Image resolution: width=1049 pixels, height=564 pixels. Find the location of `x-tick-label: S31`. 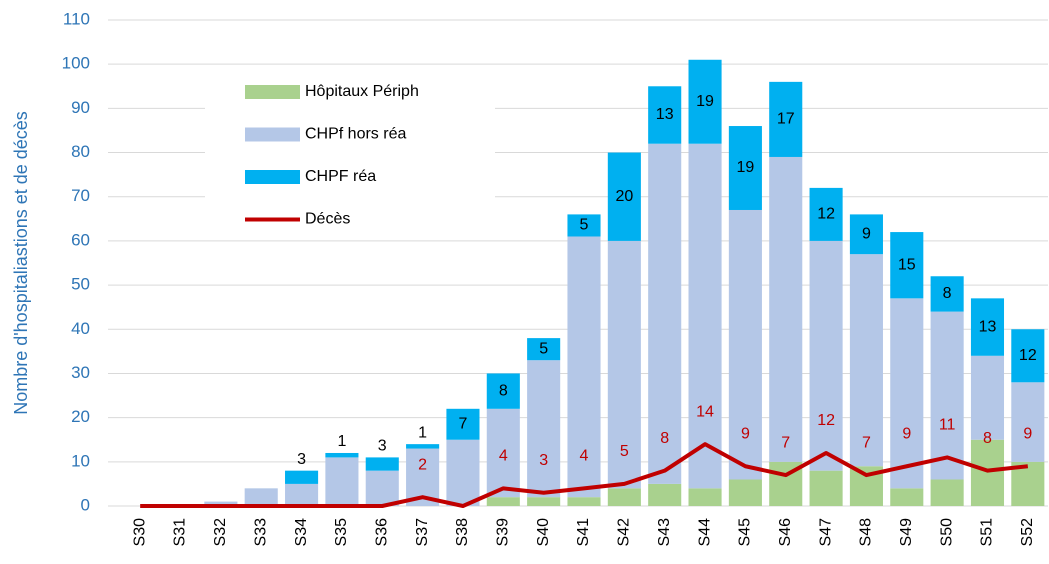

x-tick-label: S31 is located at coordinates (180, 532).